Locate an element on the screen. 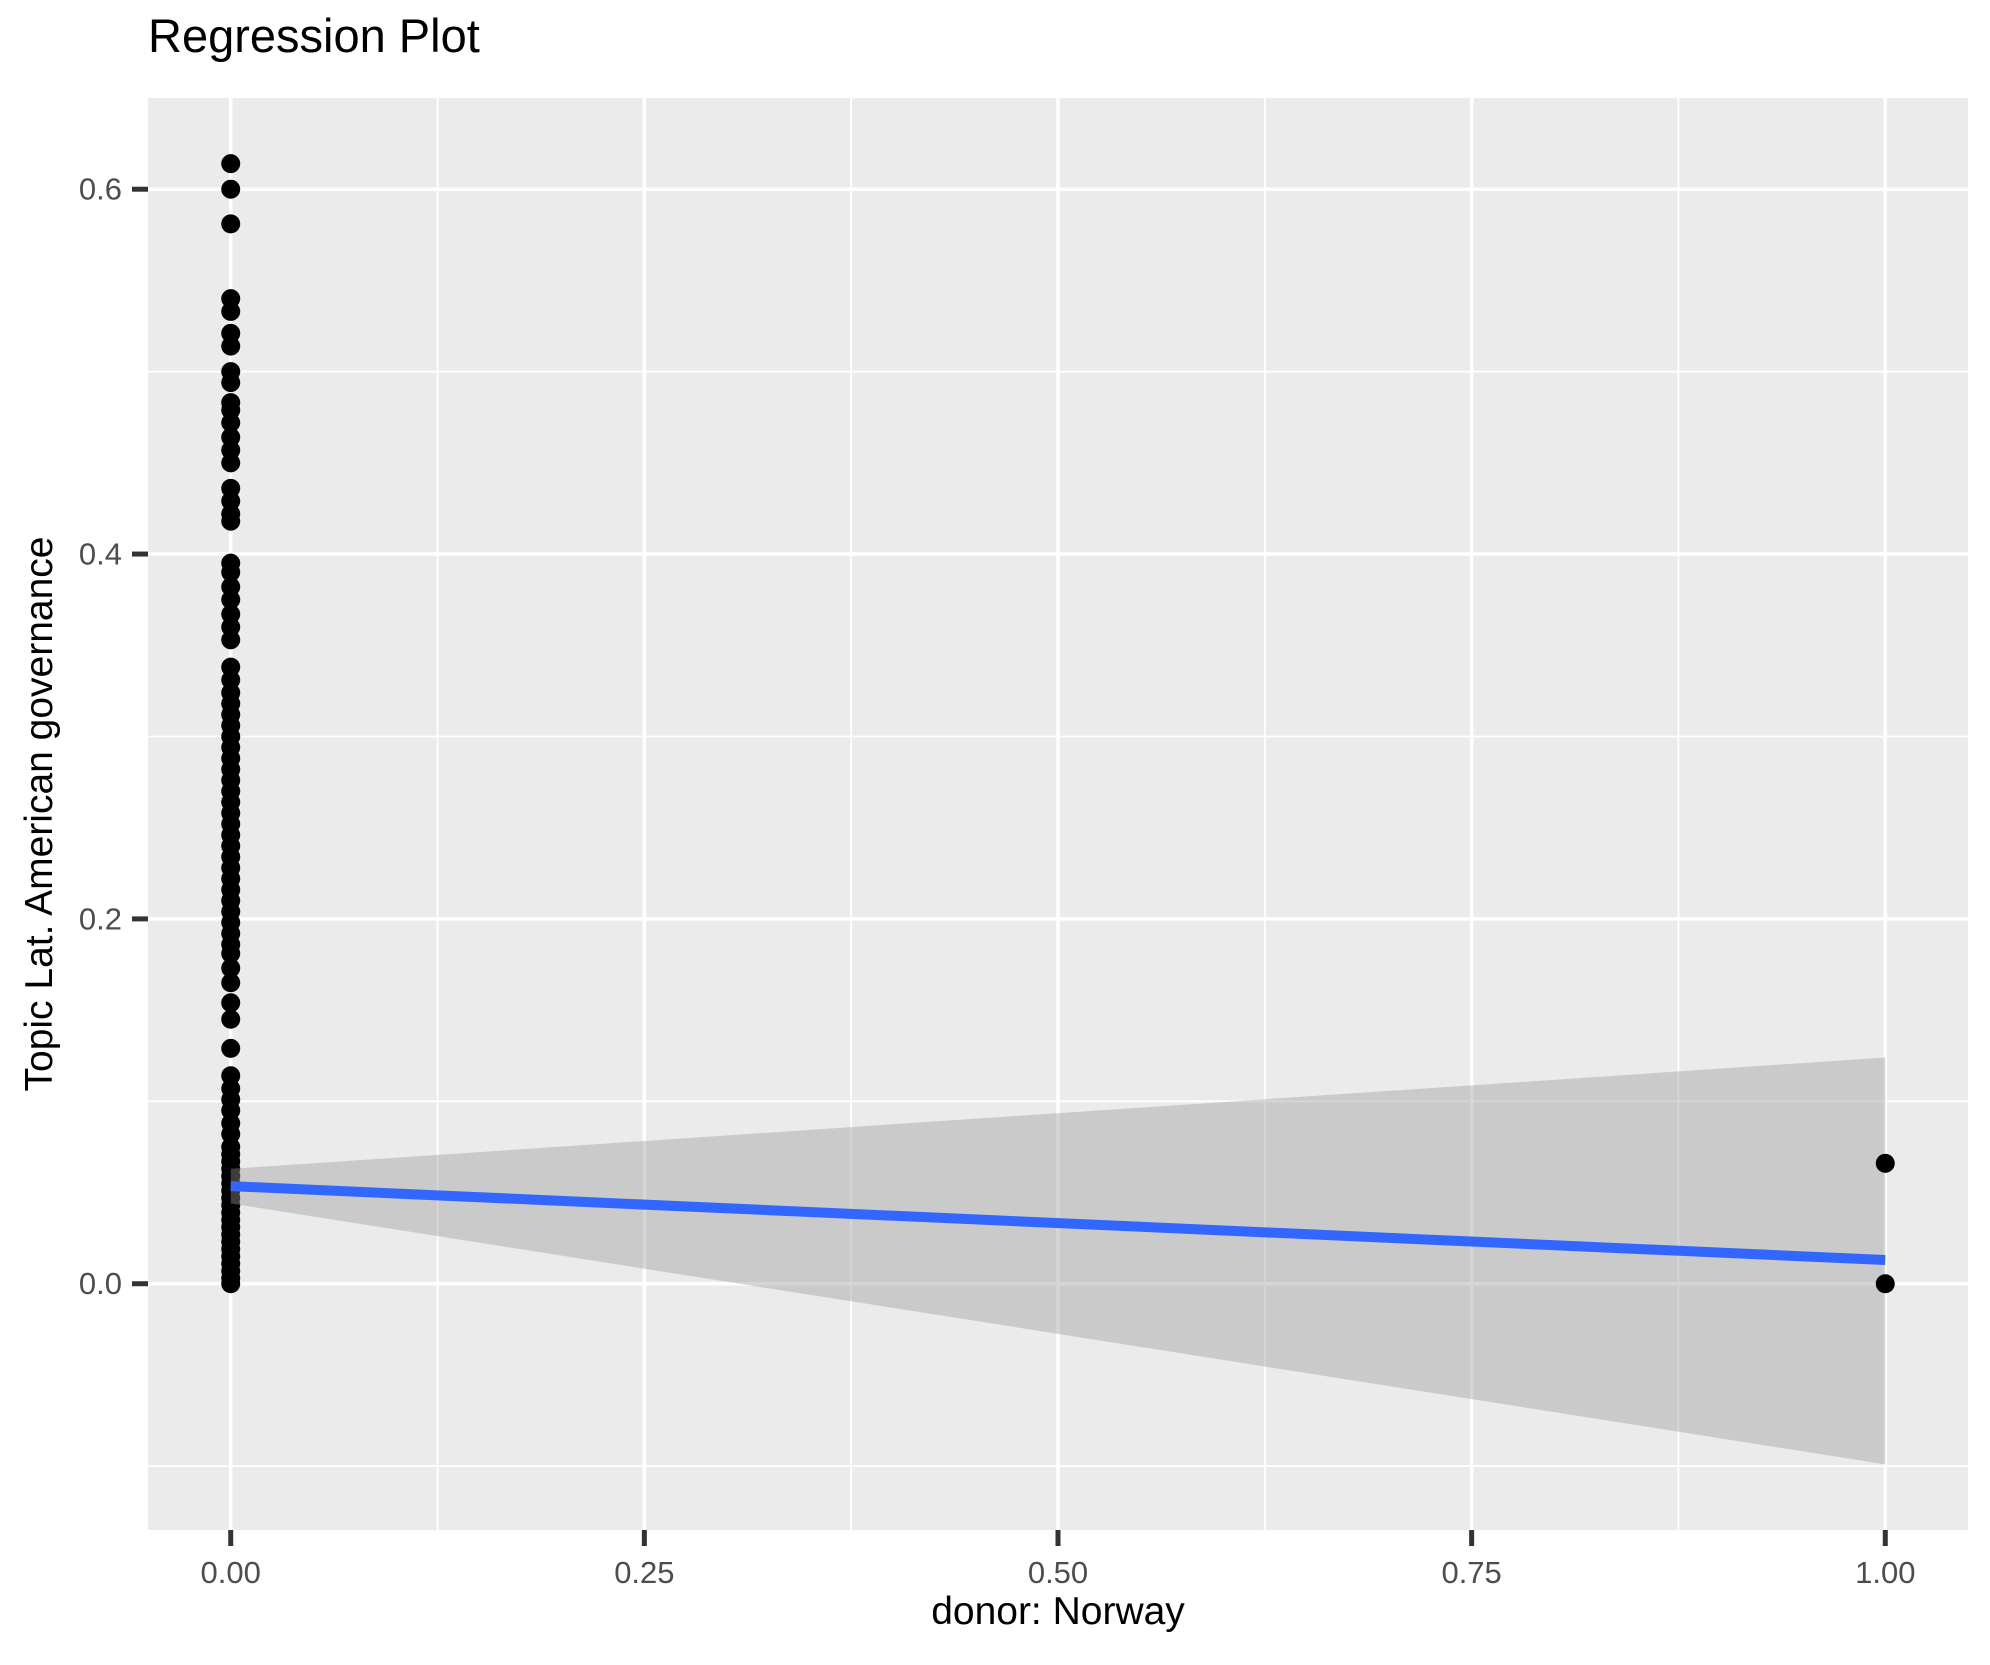 This screenshot has height=1665, width=1990. y-axis-title: Topic Lat. American governance is located at coordinates (39, 814).